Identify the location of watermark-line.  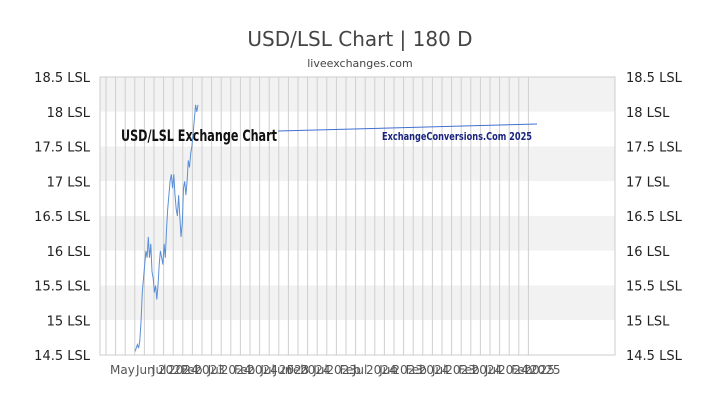
(407, 127).